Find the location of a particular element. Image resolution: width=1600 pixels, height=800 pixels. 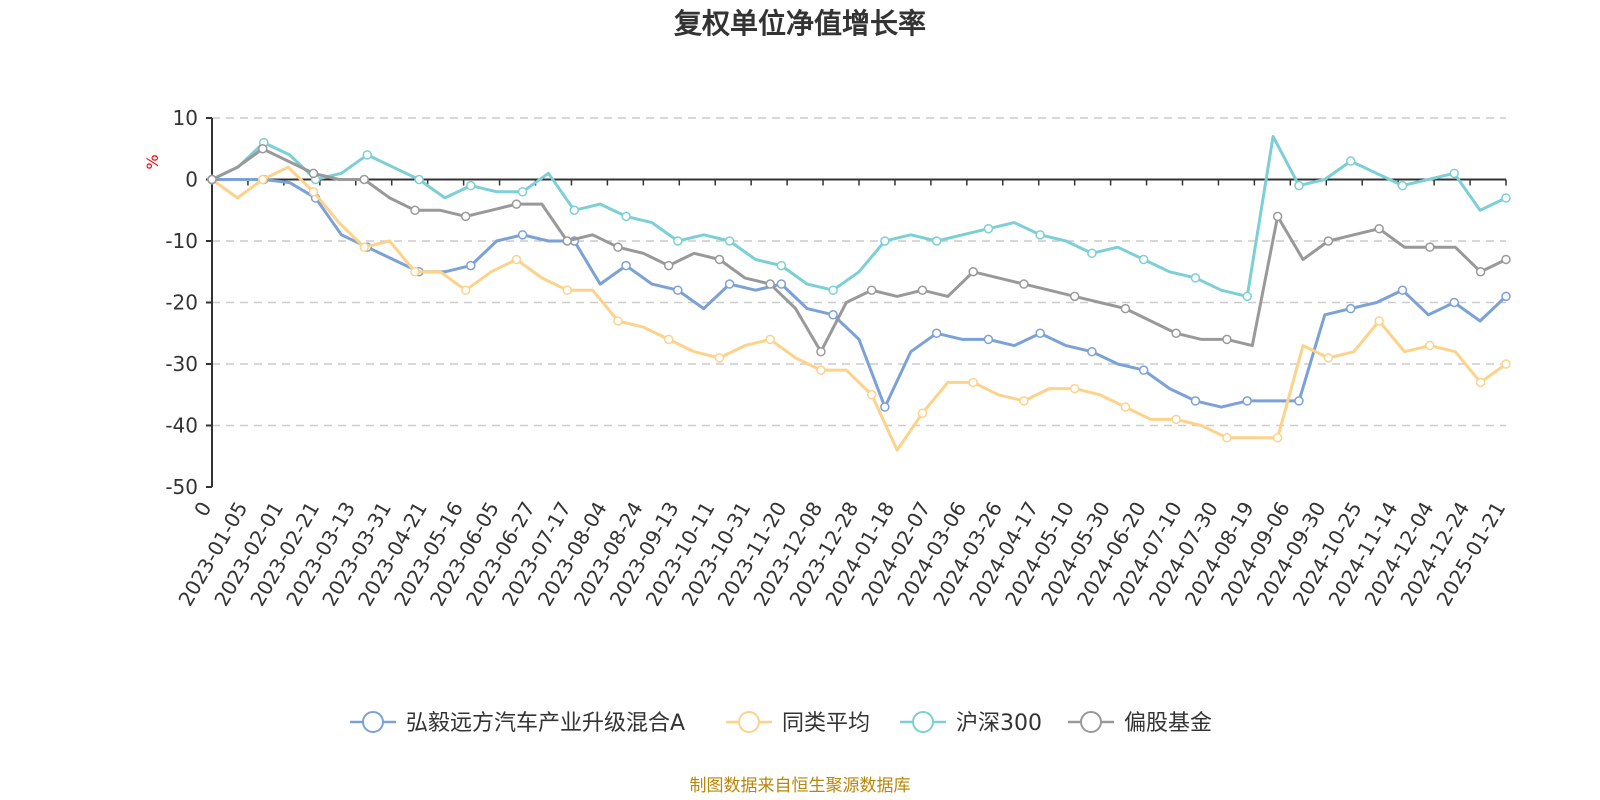

legend-label: 偏股基金 is located at coordinates (1168, 723).